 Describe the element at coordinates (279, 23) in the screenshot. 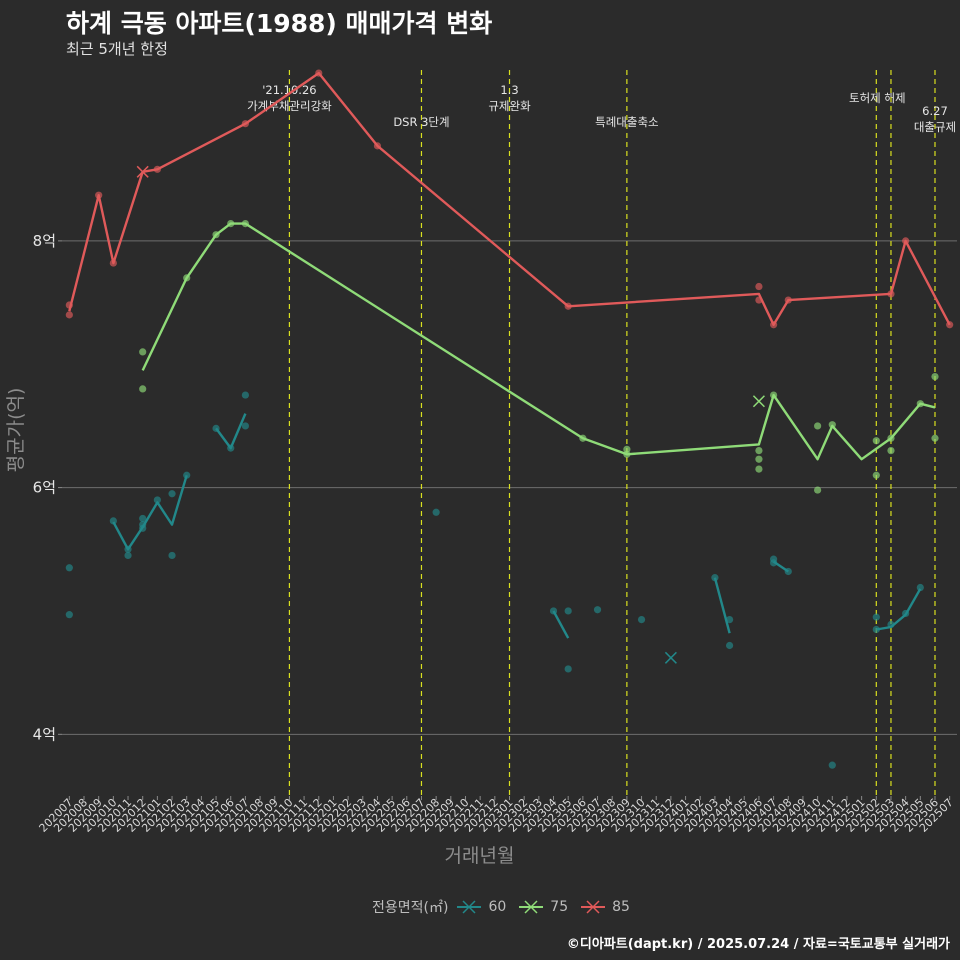

I see `chart-title: 하계 극동 아파트(1988) 매매가격 변화` at that location.